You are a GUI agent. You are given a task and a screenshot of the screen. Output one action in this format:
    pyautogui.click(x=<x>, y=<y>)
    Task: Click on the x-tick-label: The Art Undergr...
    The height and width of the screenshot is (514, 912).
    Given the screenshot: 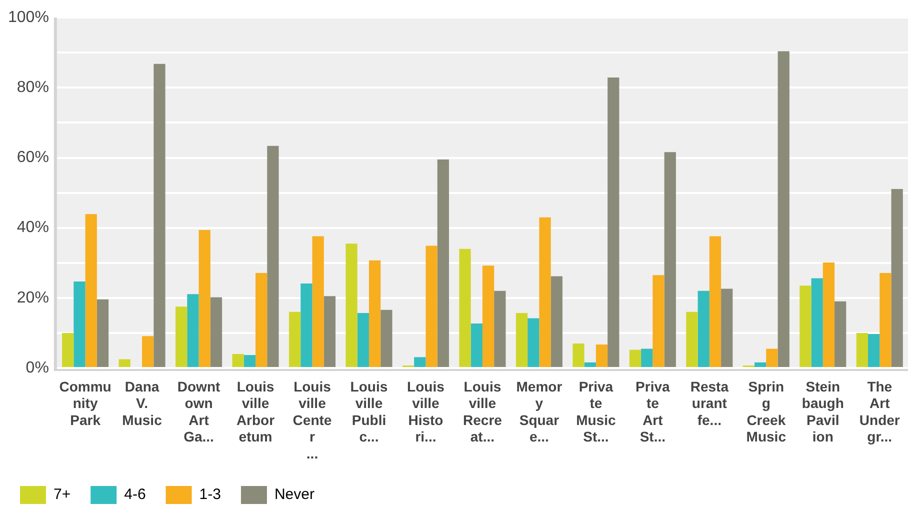 What is the action you would take?
    pyautogui.click(x=879, y=411)
    